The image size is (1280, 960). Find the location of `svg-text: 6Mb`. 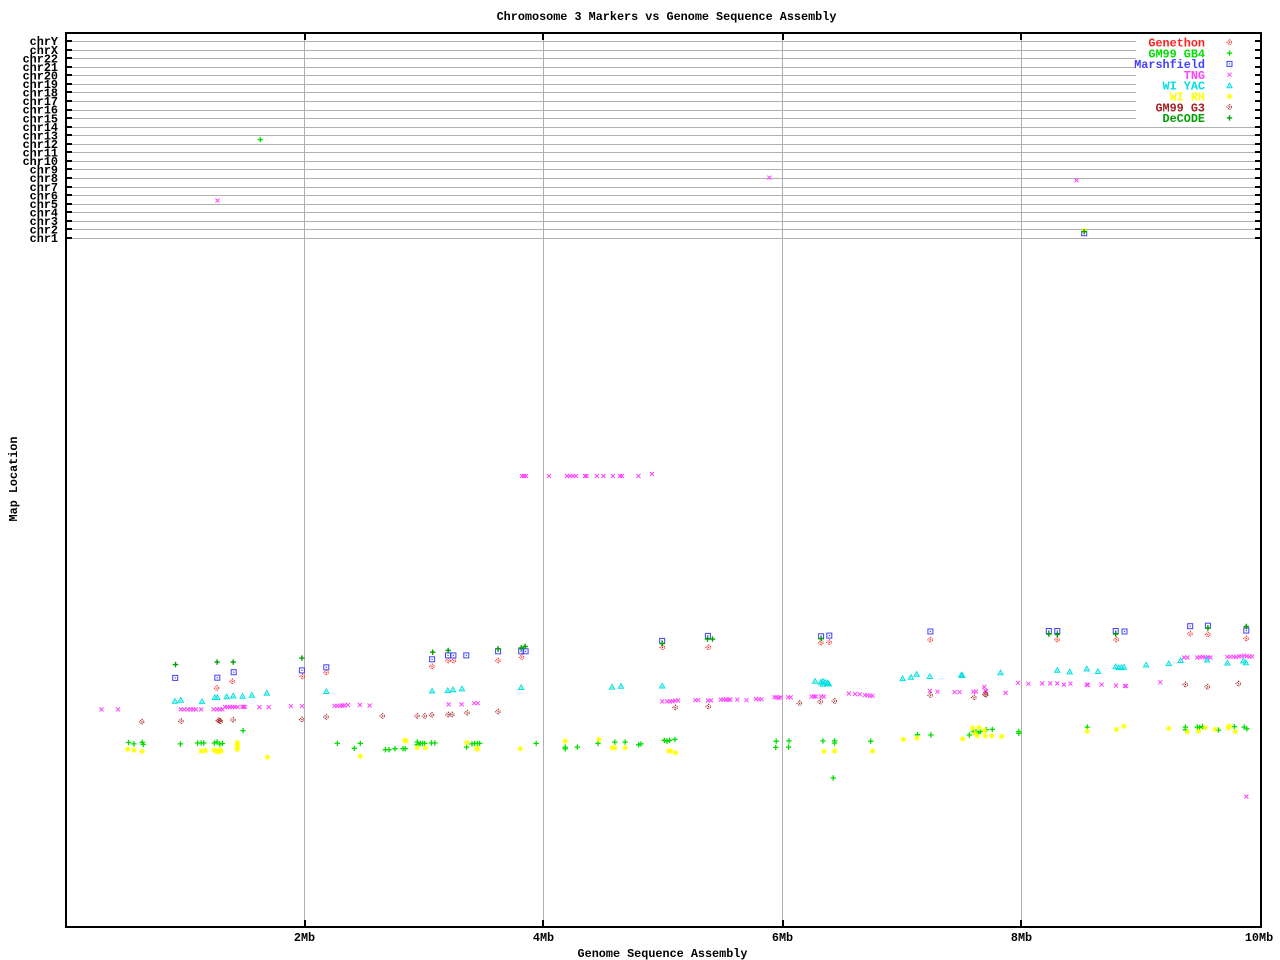

svg-text: 6Mb is located at coordinates (782, 938).